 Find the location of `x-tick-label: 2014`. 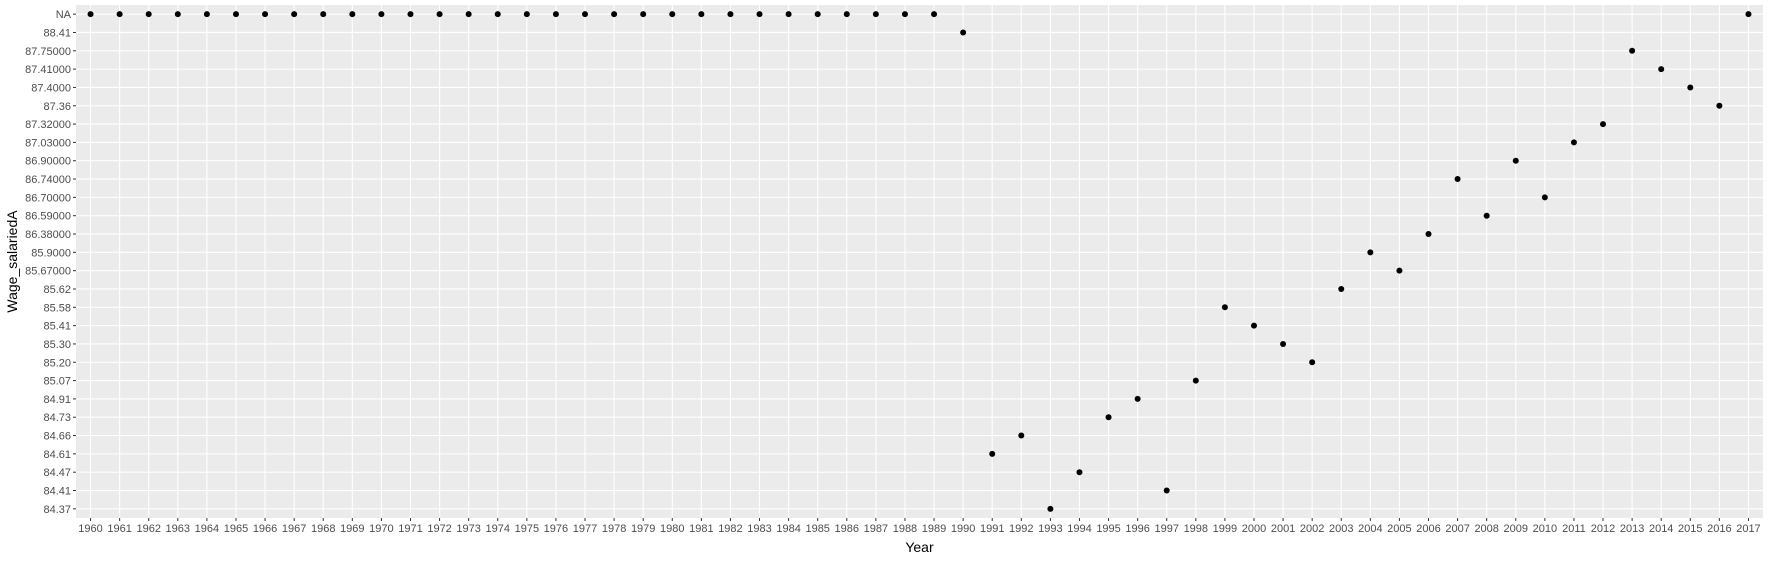

x-tick-label: 2014 is located at coordinates (1661, 529).